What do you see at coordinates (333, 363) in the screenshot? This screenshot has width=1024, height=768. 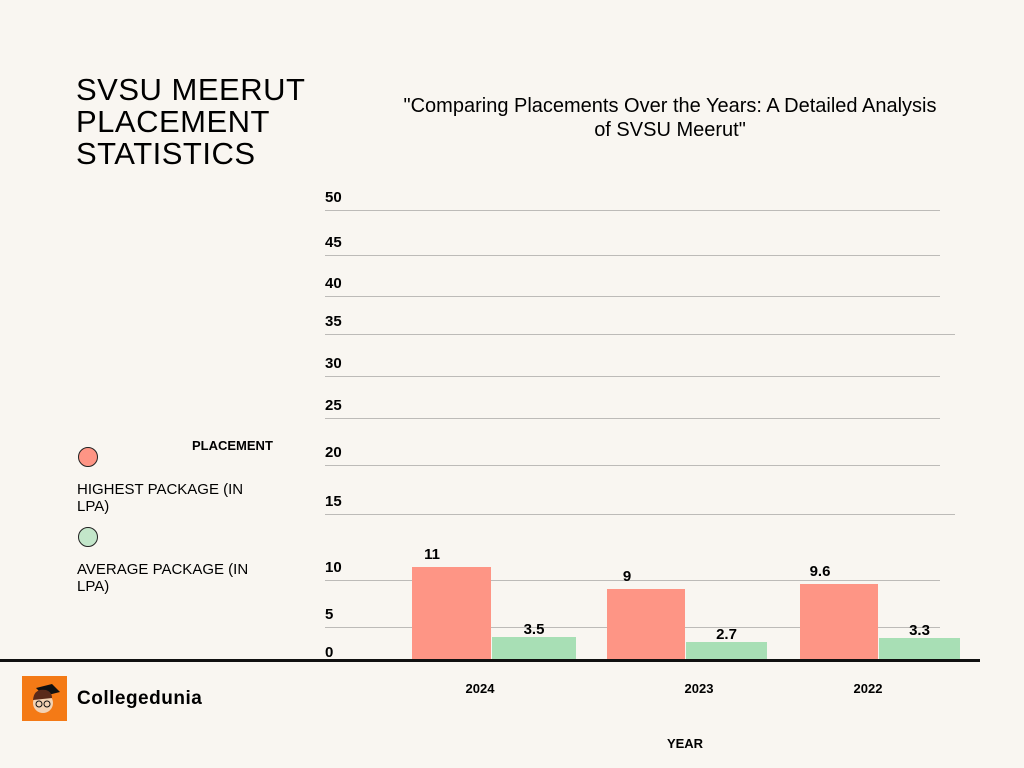 I see `y-tick-label: 30` at bounding box center [333, 363].